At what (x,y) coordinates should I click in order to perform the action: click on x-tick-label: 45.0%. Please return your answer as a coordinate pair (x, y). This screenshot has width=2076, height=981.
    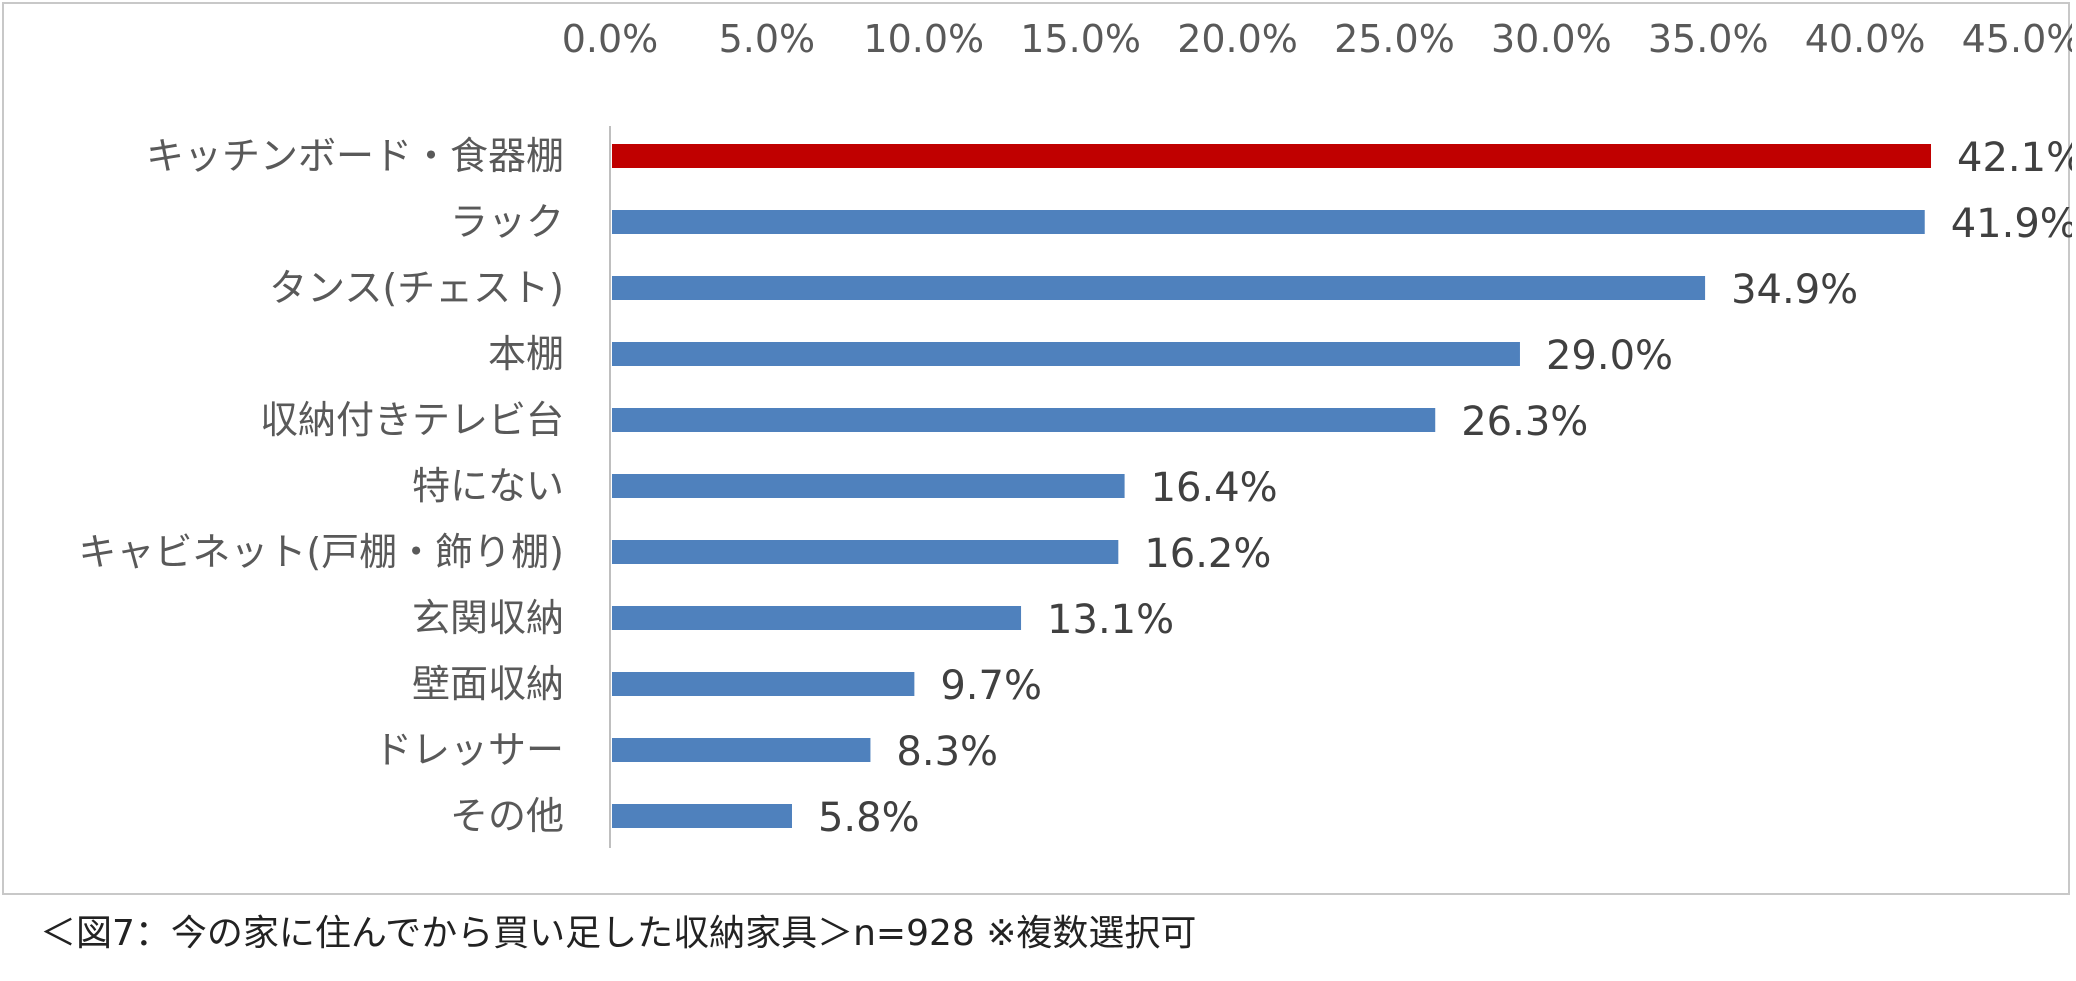
    Looking at the image, I should click on (2017, 39).